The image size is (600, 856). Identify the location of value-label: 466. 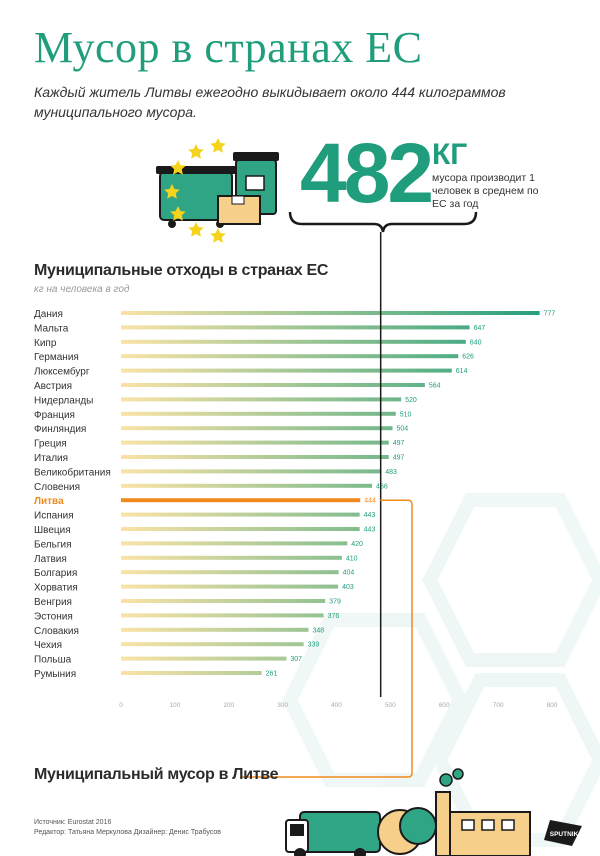
(382, 486).